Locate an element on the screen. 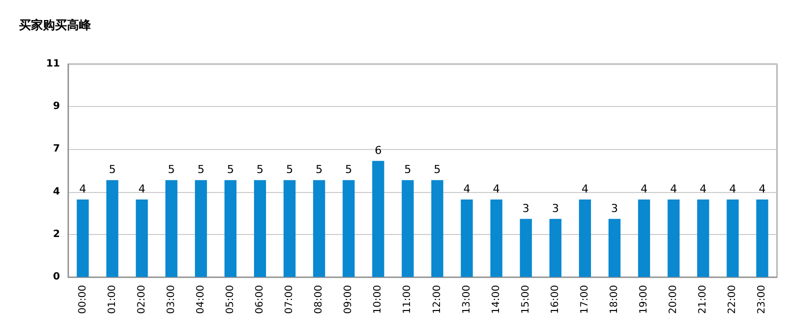 The width and height of the screenshot is (798, 327). x-tick-label: 15:00 is located at coordinates (526, 299).